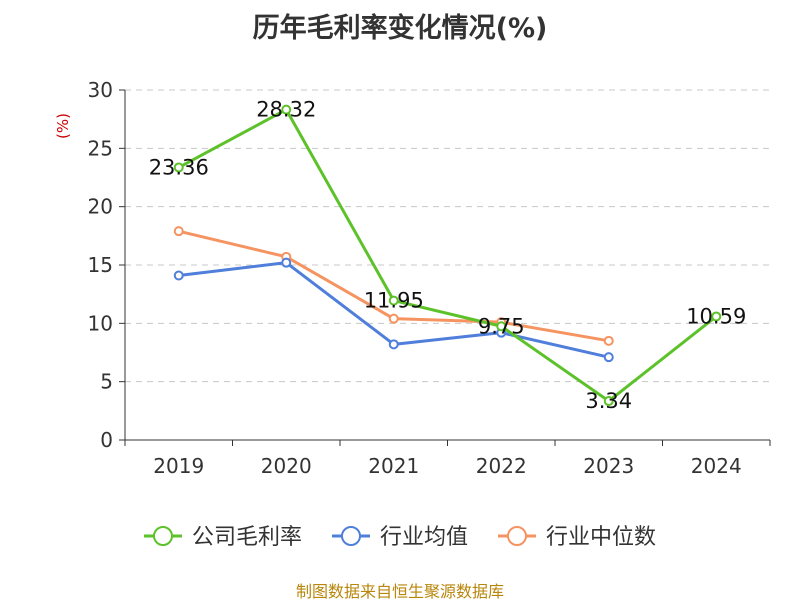  Describe the element at coordinates (100, 207) in the screenshot. I see `y-tick-label: 20` at that location.